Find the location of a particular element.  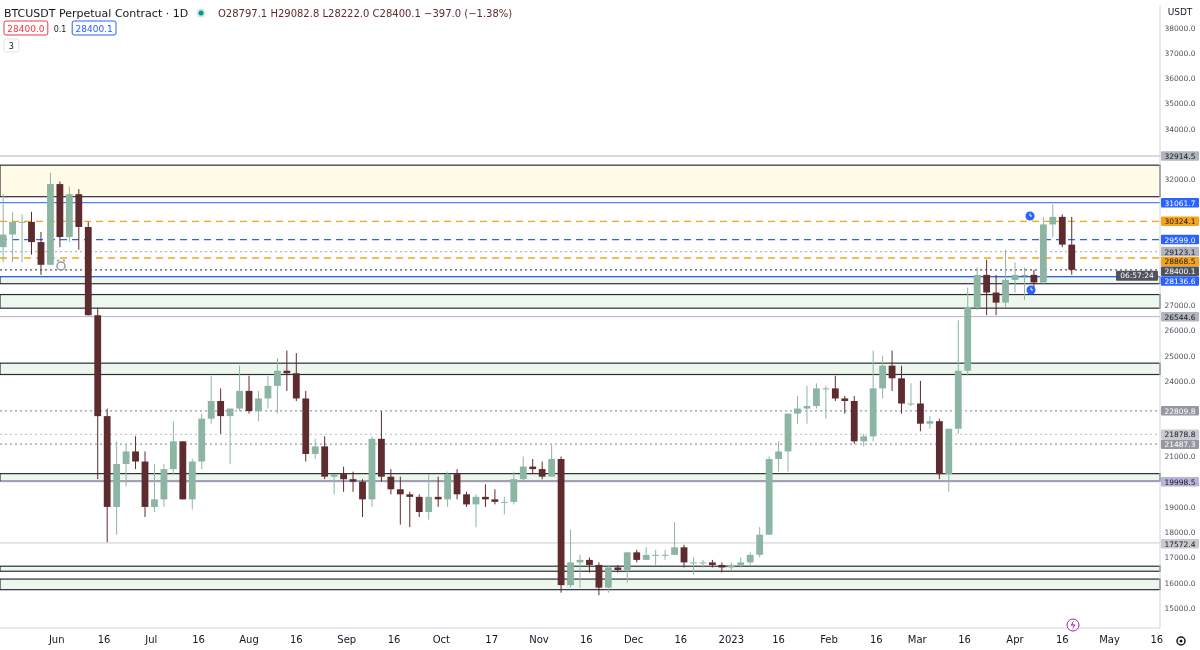

chart-title: BTCUSDT Perpetual Contract · 1D is located at coordinates (96, 13).